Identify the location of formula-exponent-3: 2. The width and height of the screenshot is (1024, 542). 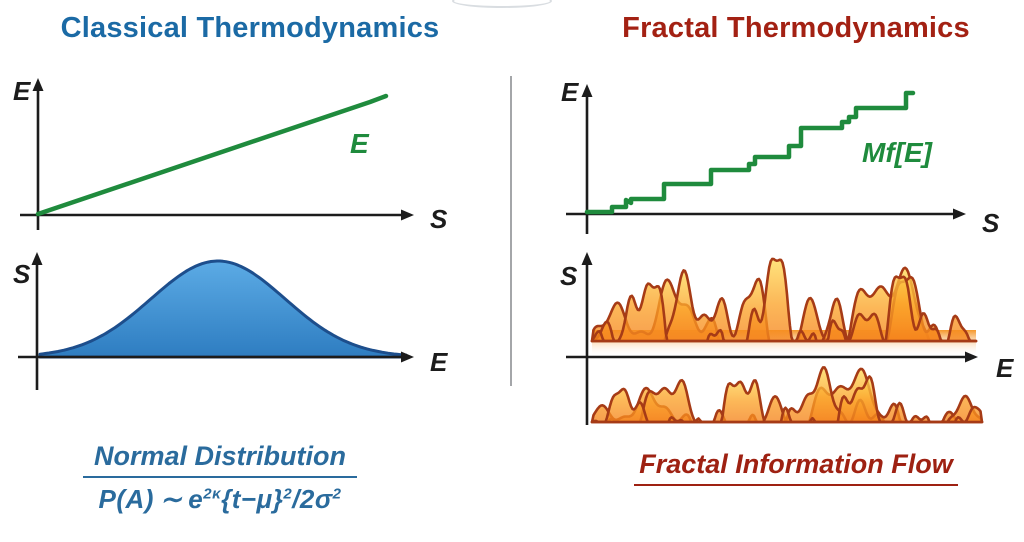
(337, 494).